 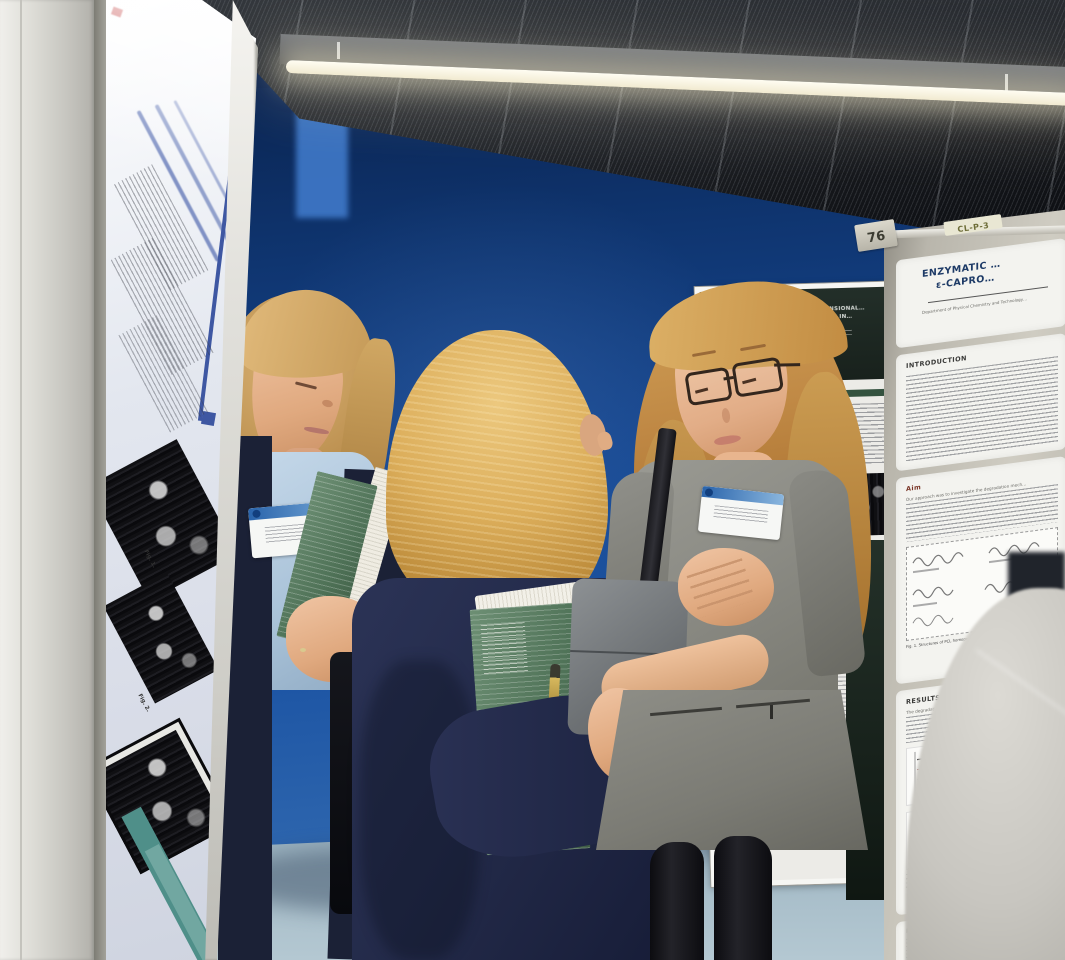 I want to click on intro-text, so click(x=982, y=409).